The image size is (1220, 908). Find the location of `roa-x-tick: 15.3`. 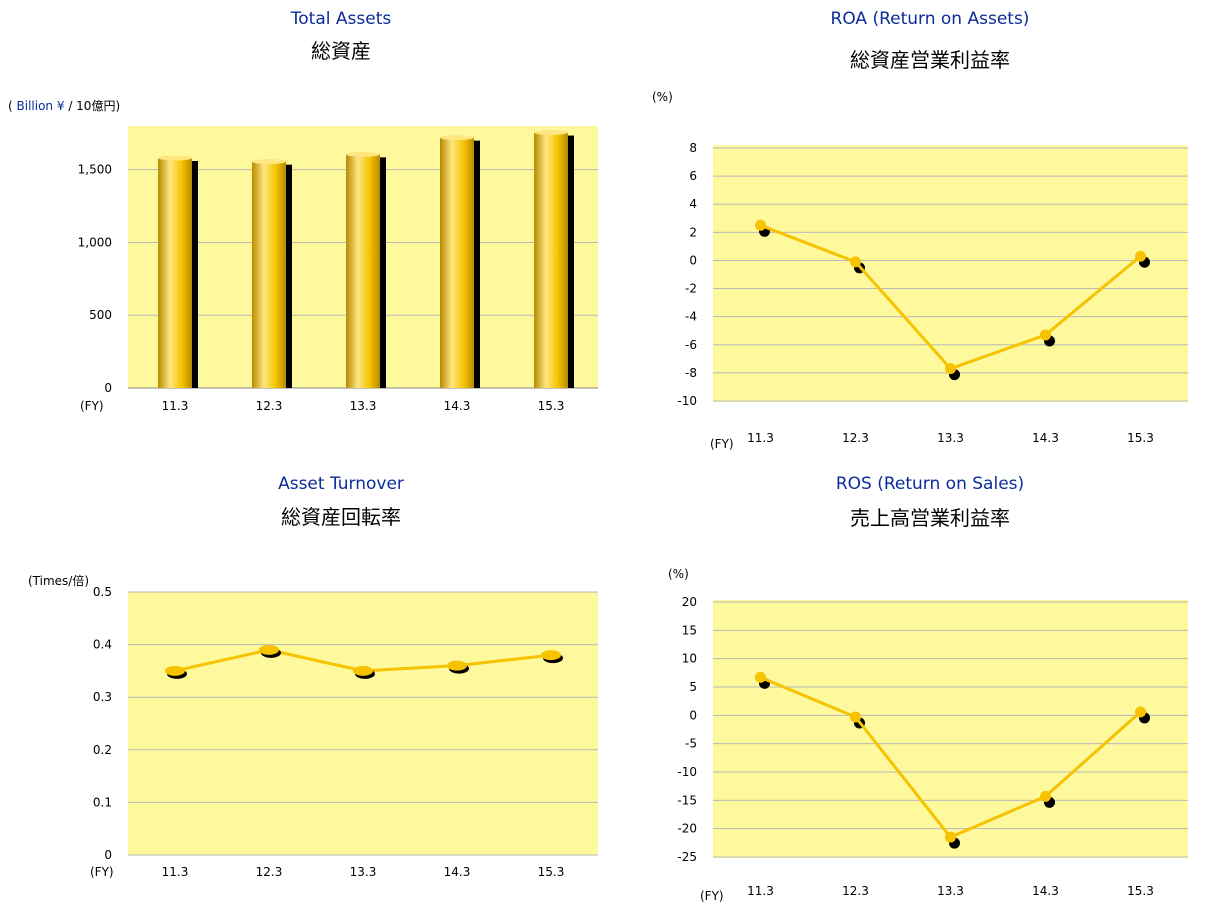

roa-x-tick: 15.3 is located at coordinates (1140, 438).